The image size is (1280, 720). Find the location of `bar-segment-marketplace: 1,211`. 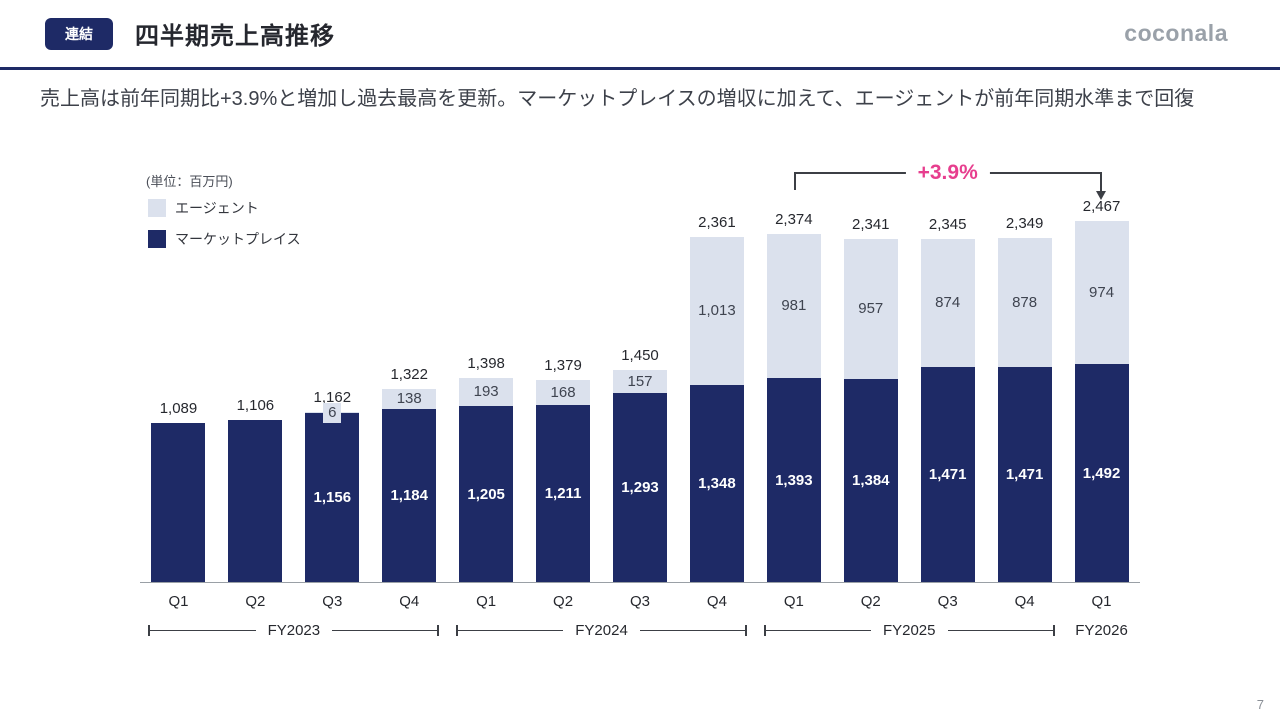

bar-segment-marketplace: 1,211 is located at coordinates (563, 493).